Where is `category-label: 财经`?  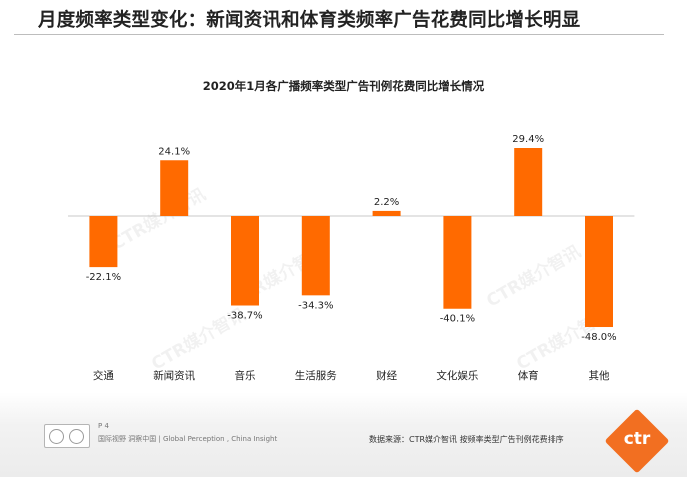 category-label: 财经 is located at coordinates (386, 375).